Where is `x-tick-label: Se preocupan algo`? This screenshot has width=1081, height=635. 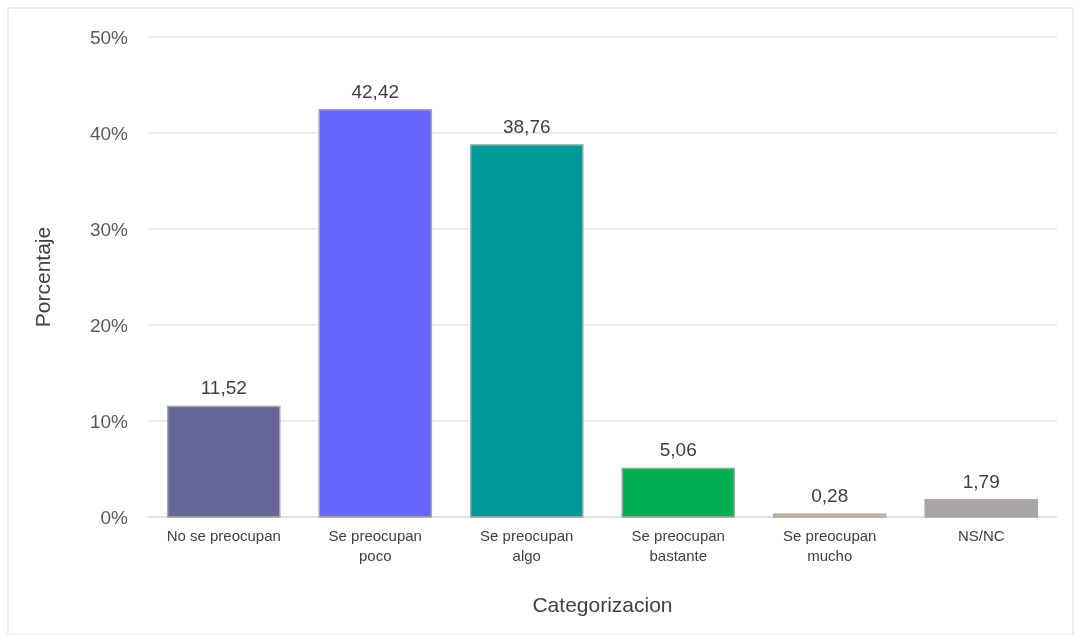
x-tick-label: Se preocupan algo is located at coordinates (527, 545).